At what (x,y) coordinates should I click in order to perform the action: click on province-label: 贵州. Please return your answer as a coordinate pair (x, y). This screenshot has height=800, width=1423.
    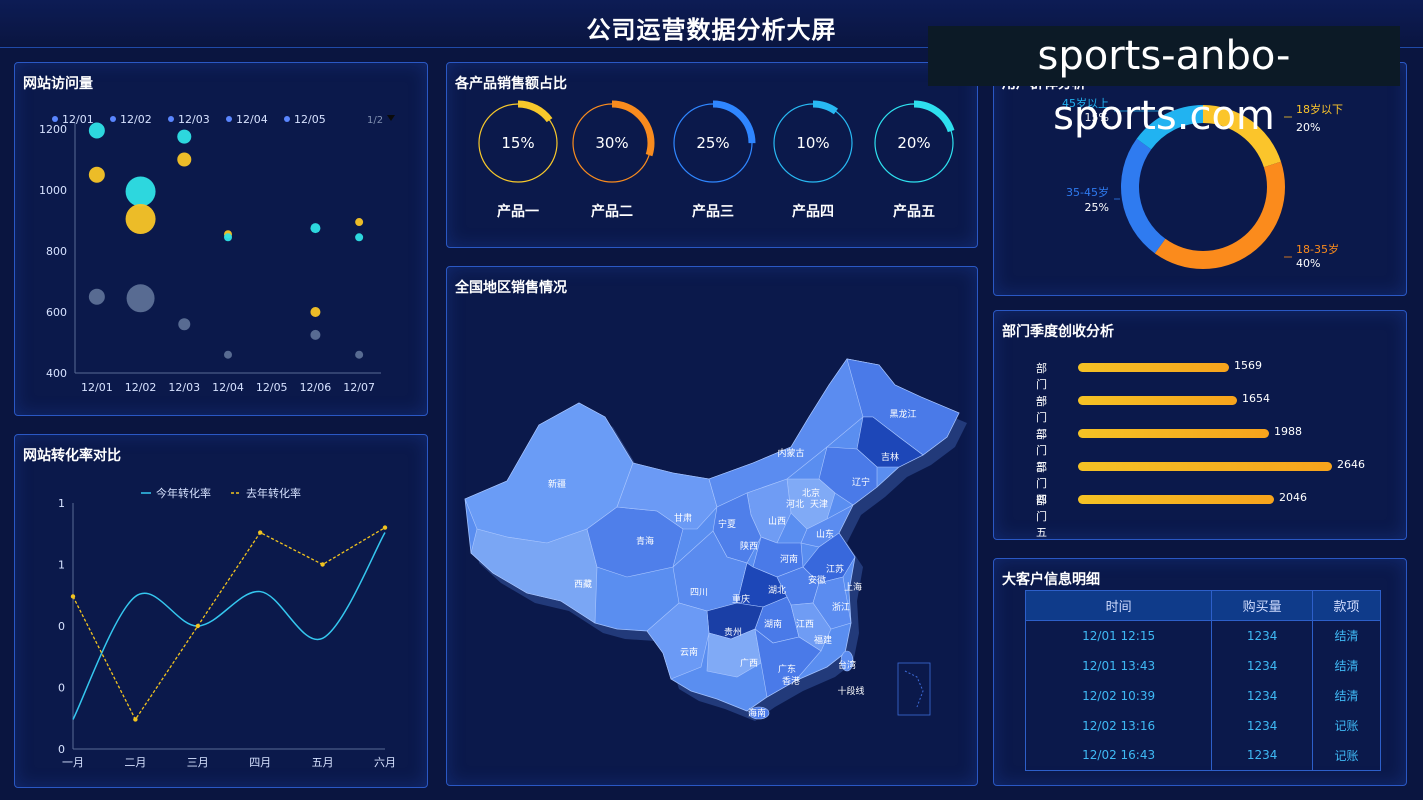
    Looking at the image, I should click on (733, 632).